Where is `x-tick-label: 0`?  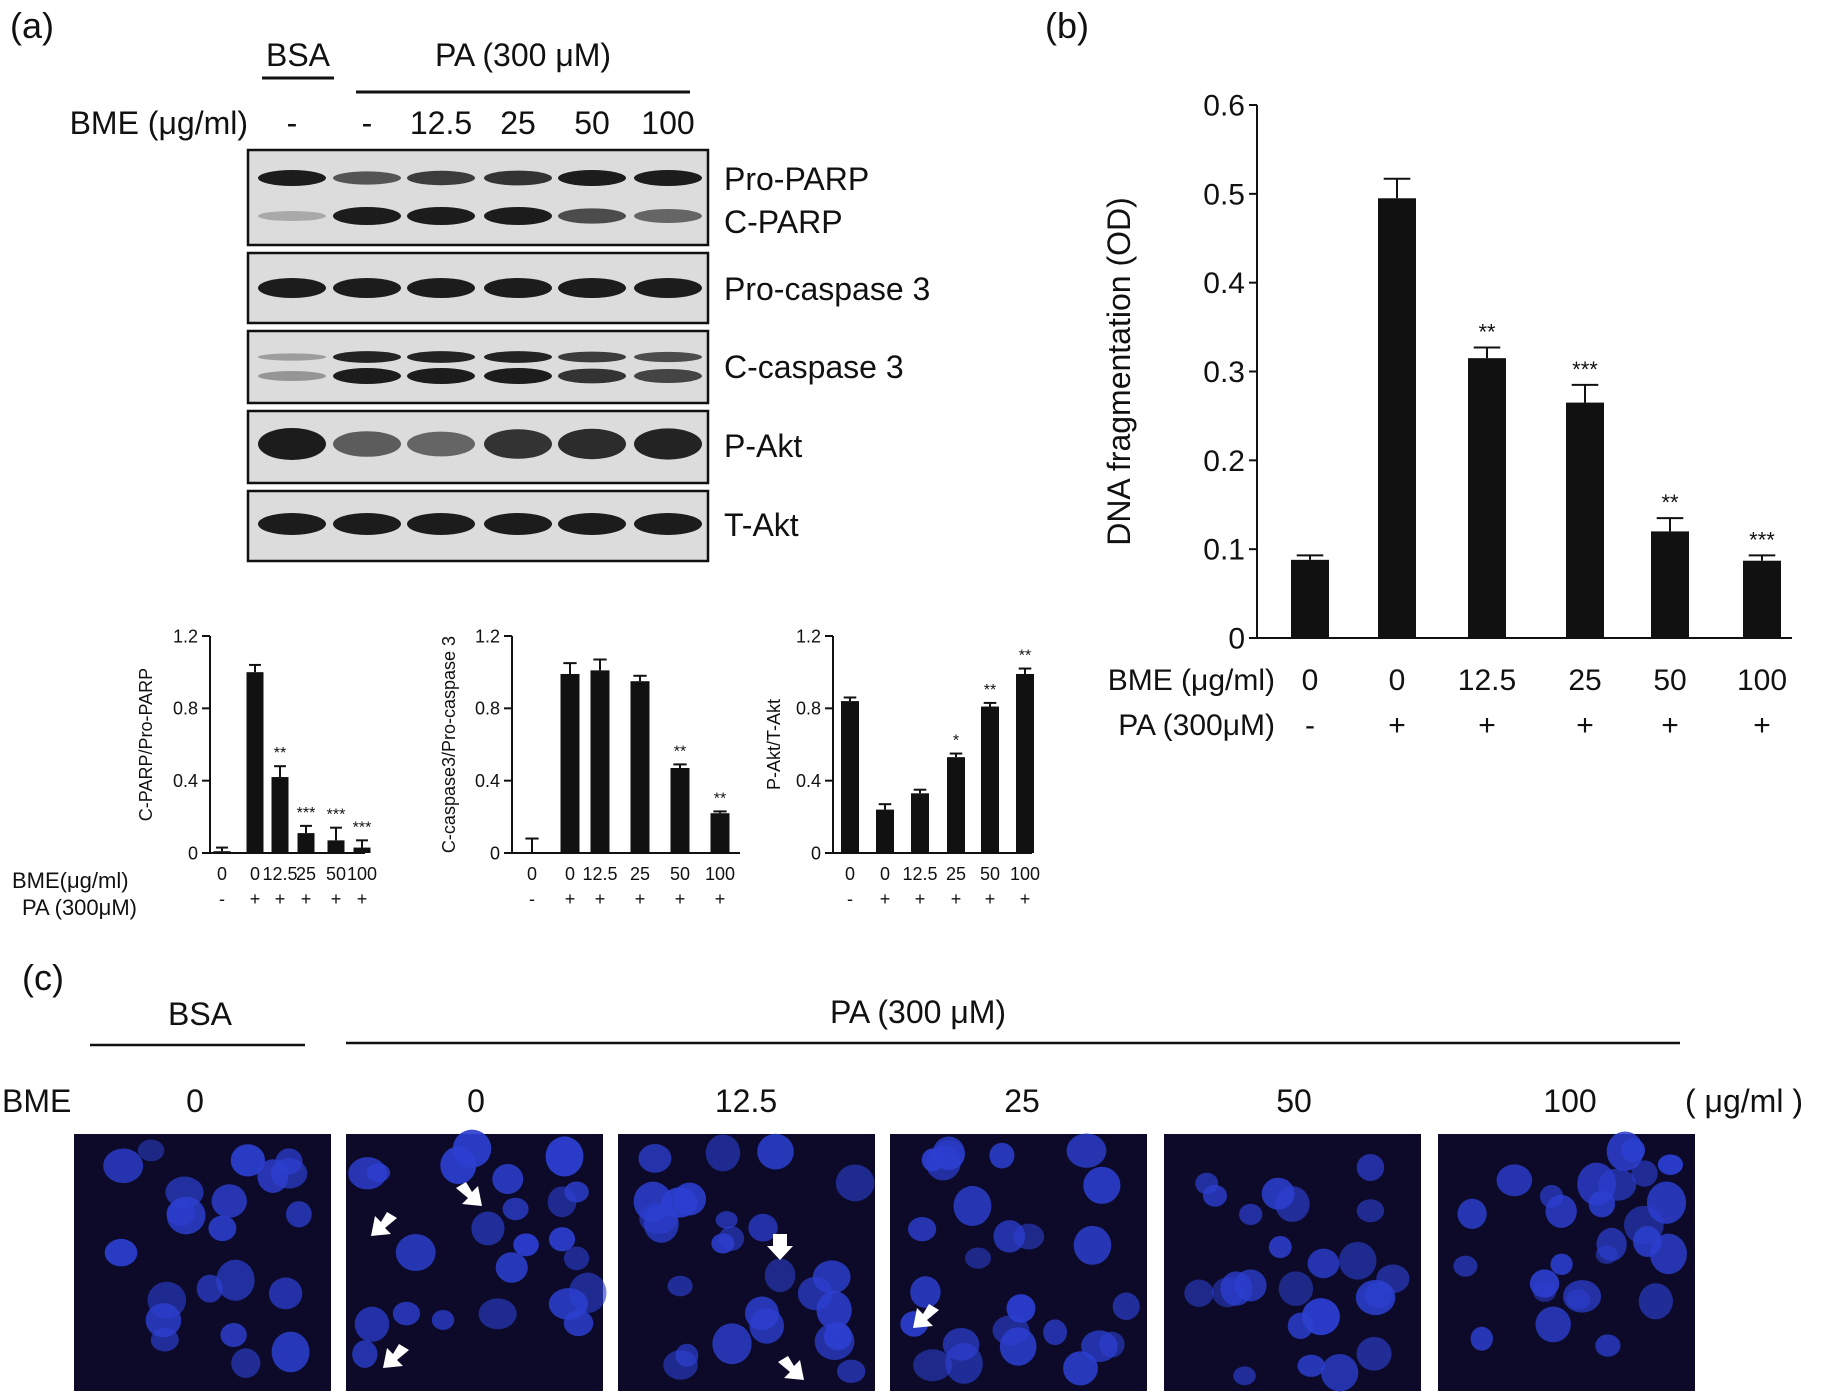 x-tick-label: 0 is located at coordinates (570, 874).